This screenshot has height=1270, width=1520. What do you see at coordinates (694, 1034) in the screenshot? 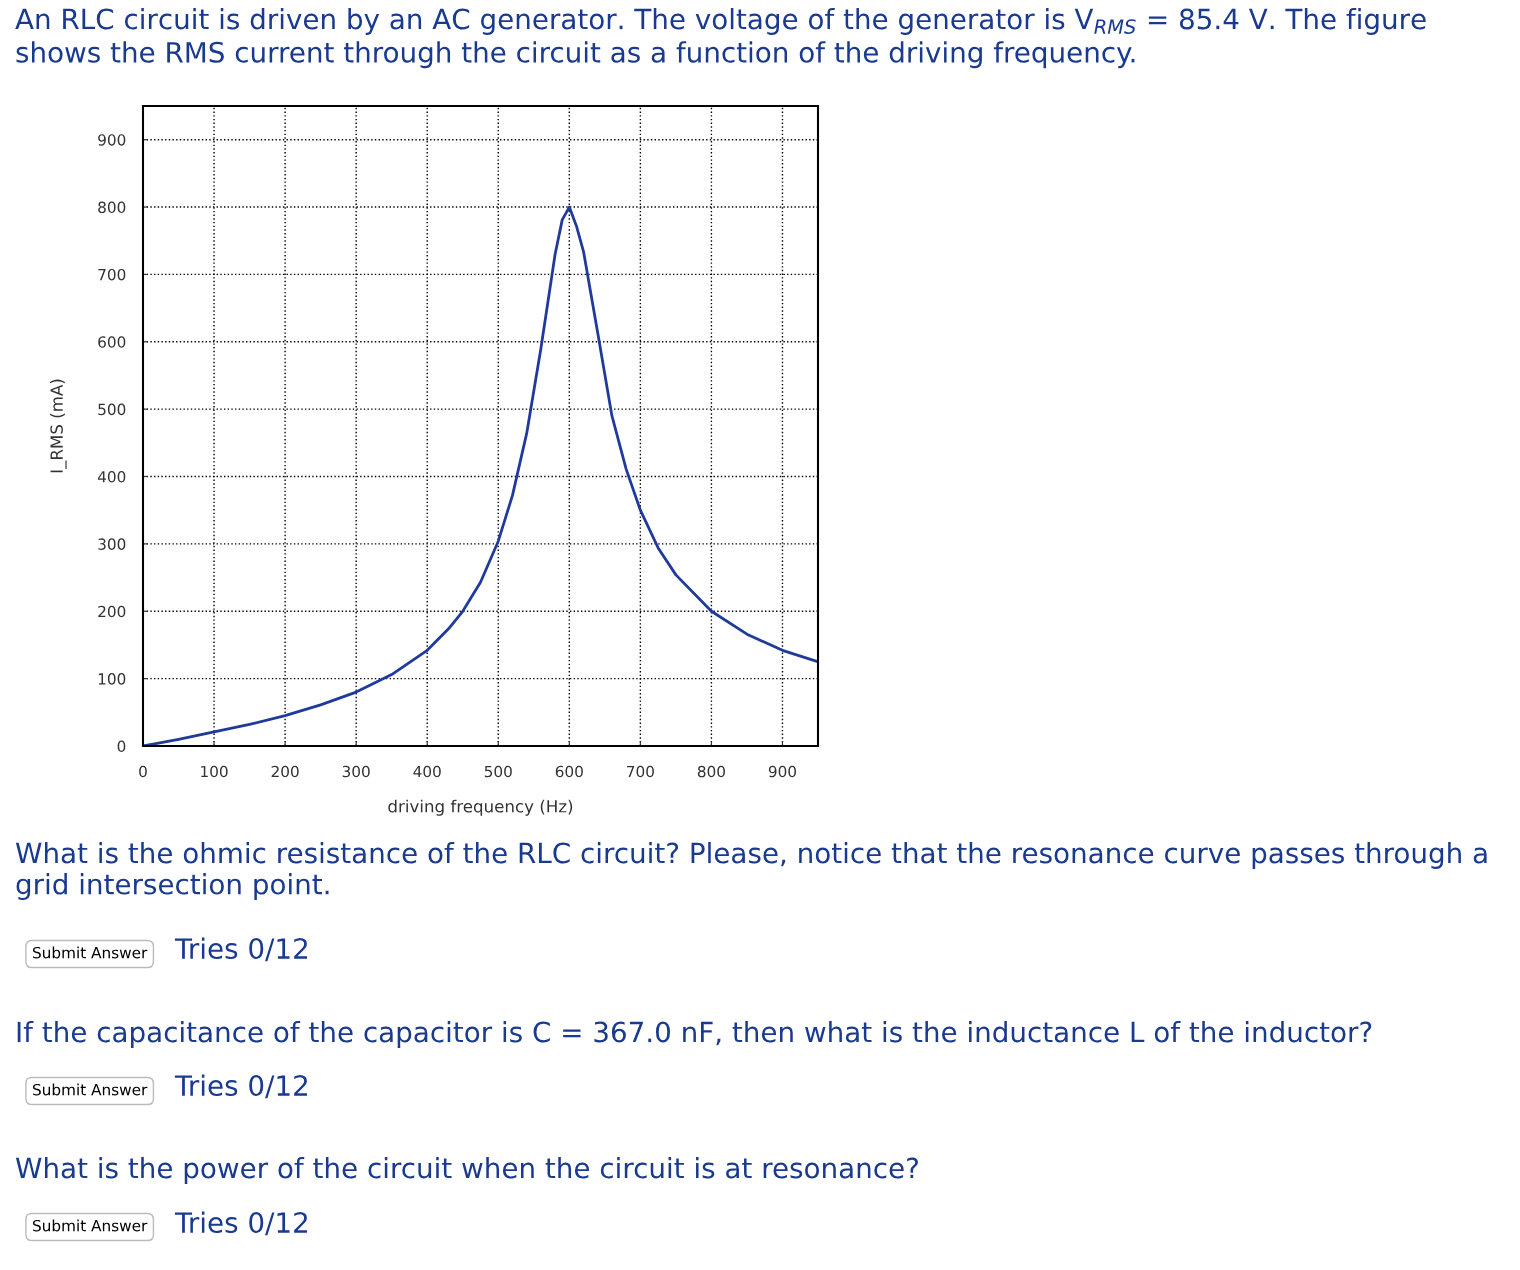
I see `text: If the capacitance of the capacitor is C = 367.0 nF, then what is the inductance L of the inductor?` at bounding box center [694, 1034].